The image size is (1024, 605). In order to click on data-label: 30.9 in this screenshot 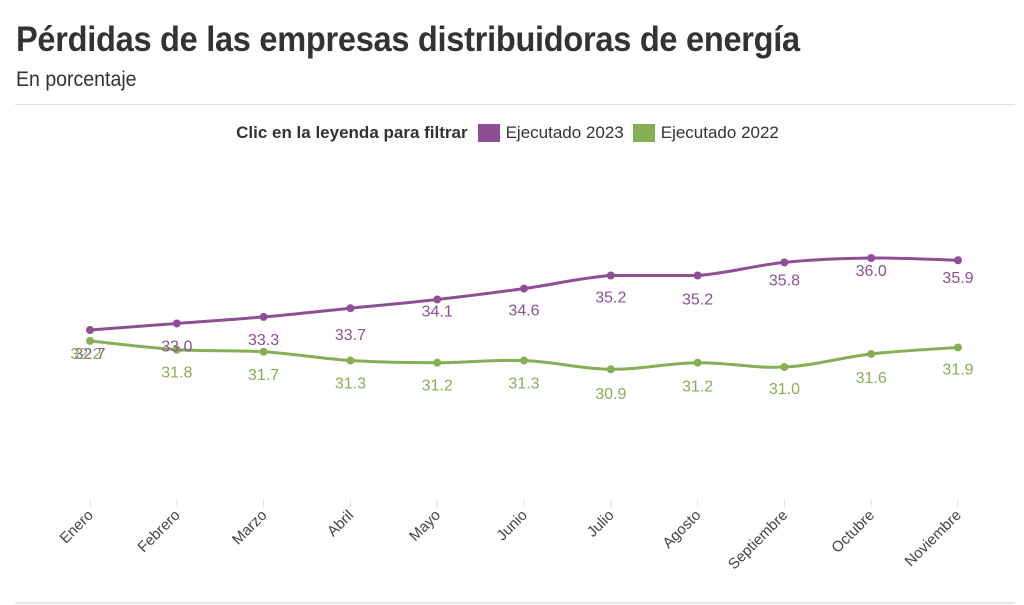, I will do `click(610, 394)`.